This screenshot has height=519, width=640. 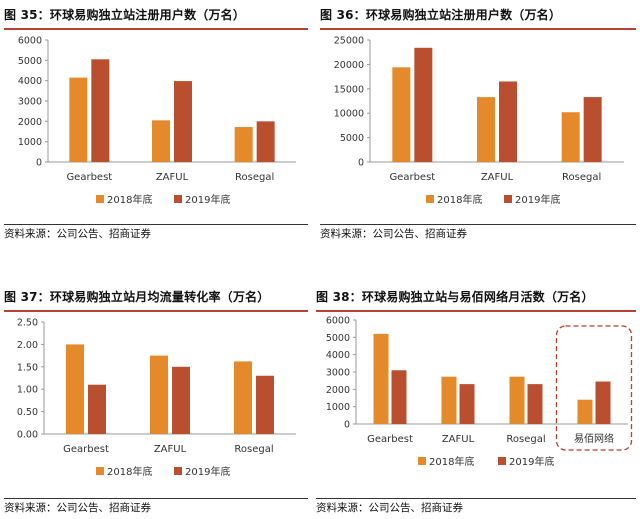 What do you see at coordinates (27, 435) in the screenshot?
I see `y-tick-label: 0.00` at bounding box center [27, 435].